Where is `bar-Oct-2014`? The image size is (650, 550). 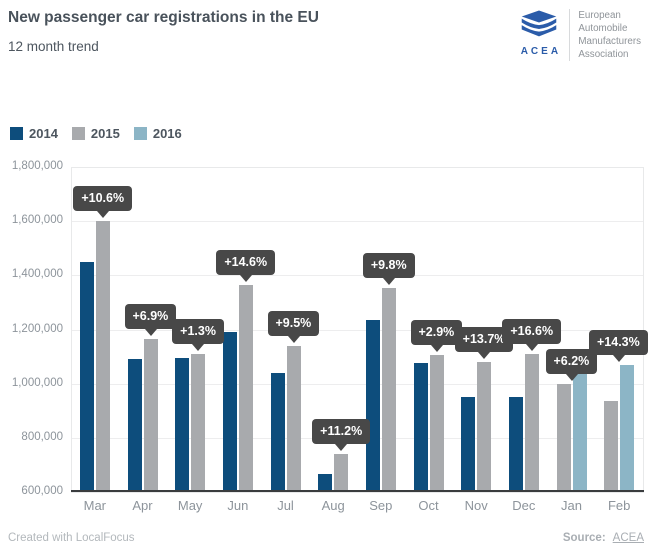
bar-Oct-2014 is located at coordinates (420, 427).